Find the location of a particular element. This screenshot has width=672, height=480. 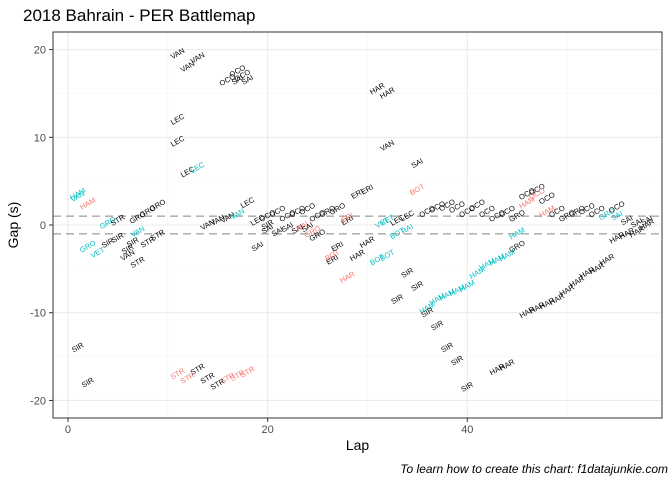

y-tick-label: -20 is located at coordinates (38, 401).